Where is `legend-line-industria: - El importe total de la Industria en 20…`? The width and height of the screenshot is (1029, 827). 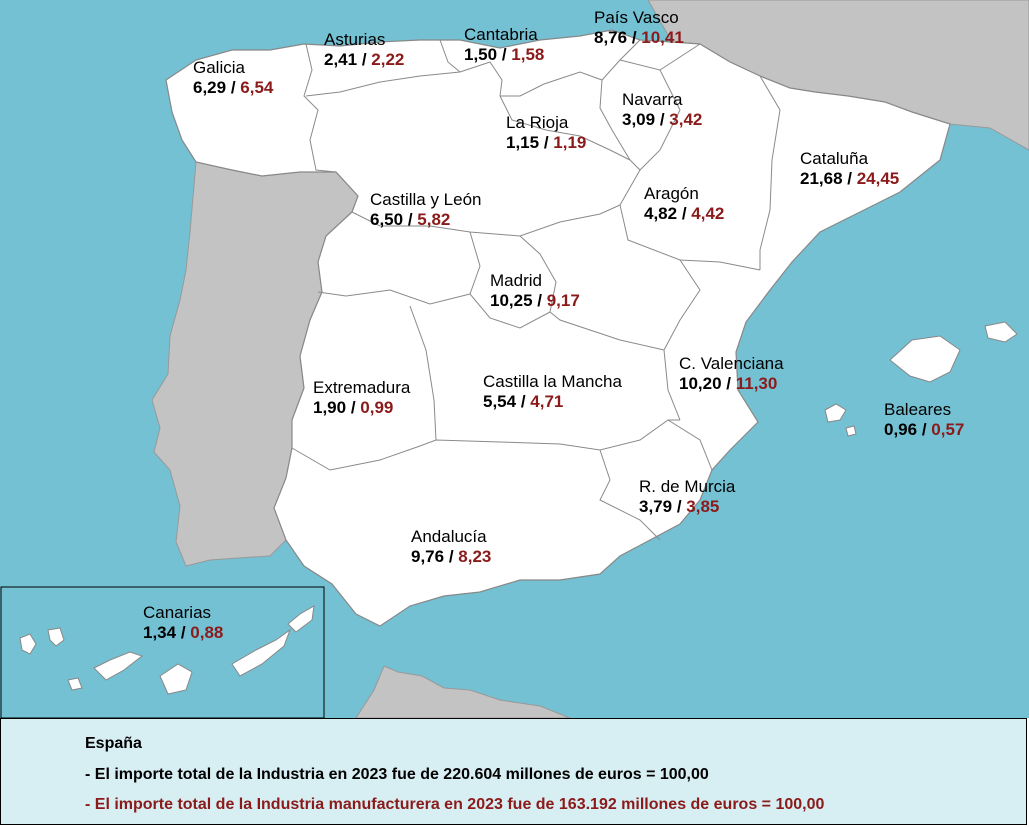 legend-line-industria: - El importe total de la Industria en 20… is located at coordinates (397, 774).